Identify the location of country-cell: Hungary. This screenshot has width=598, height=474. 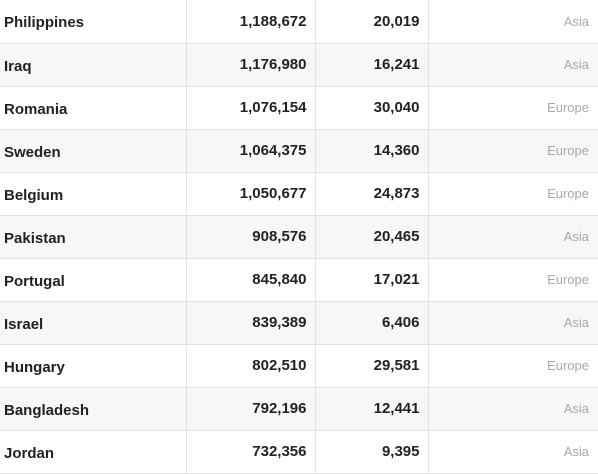
(93, 366).